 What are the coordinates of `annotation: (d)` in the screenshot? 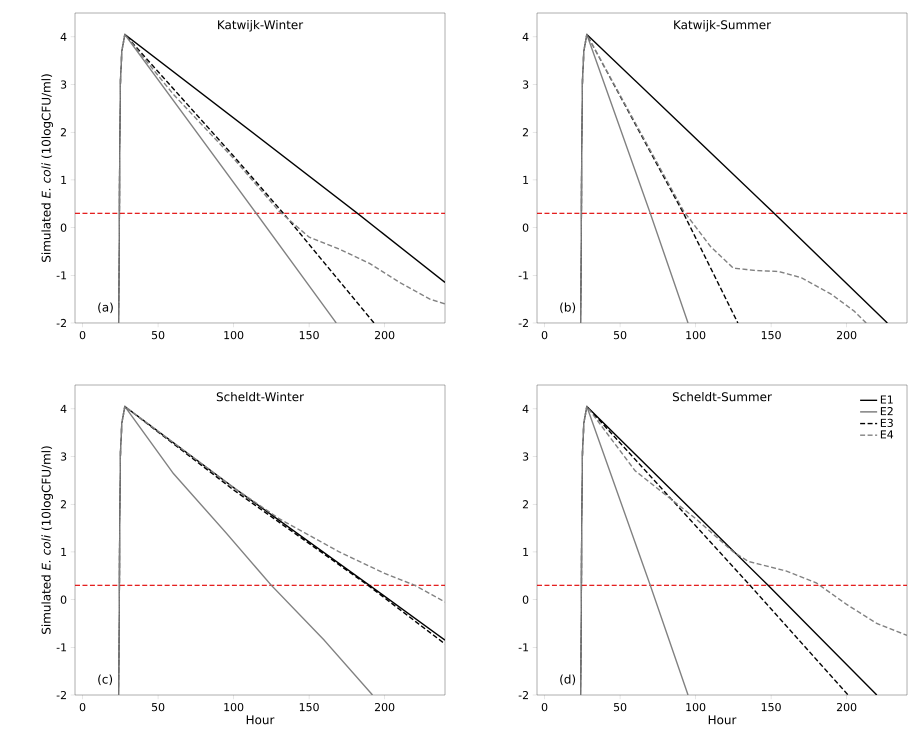 It's located at (568, 680).